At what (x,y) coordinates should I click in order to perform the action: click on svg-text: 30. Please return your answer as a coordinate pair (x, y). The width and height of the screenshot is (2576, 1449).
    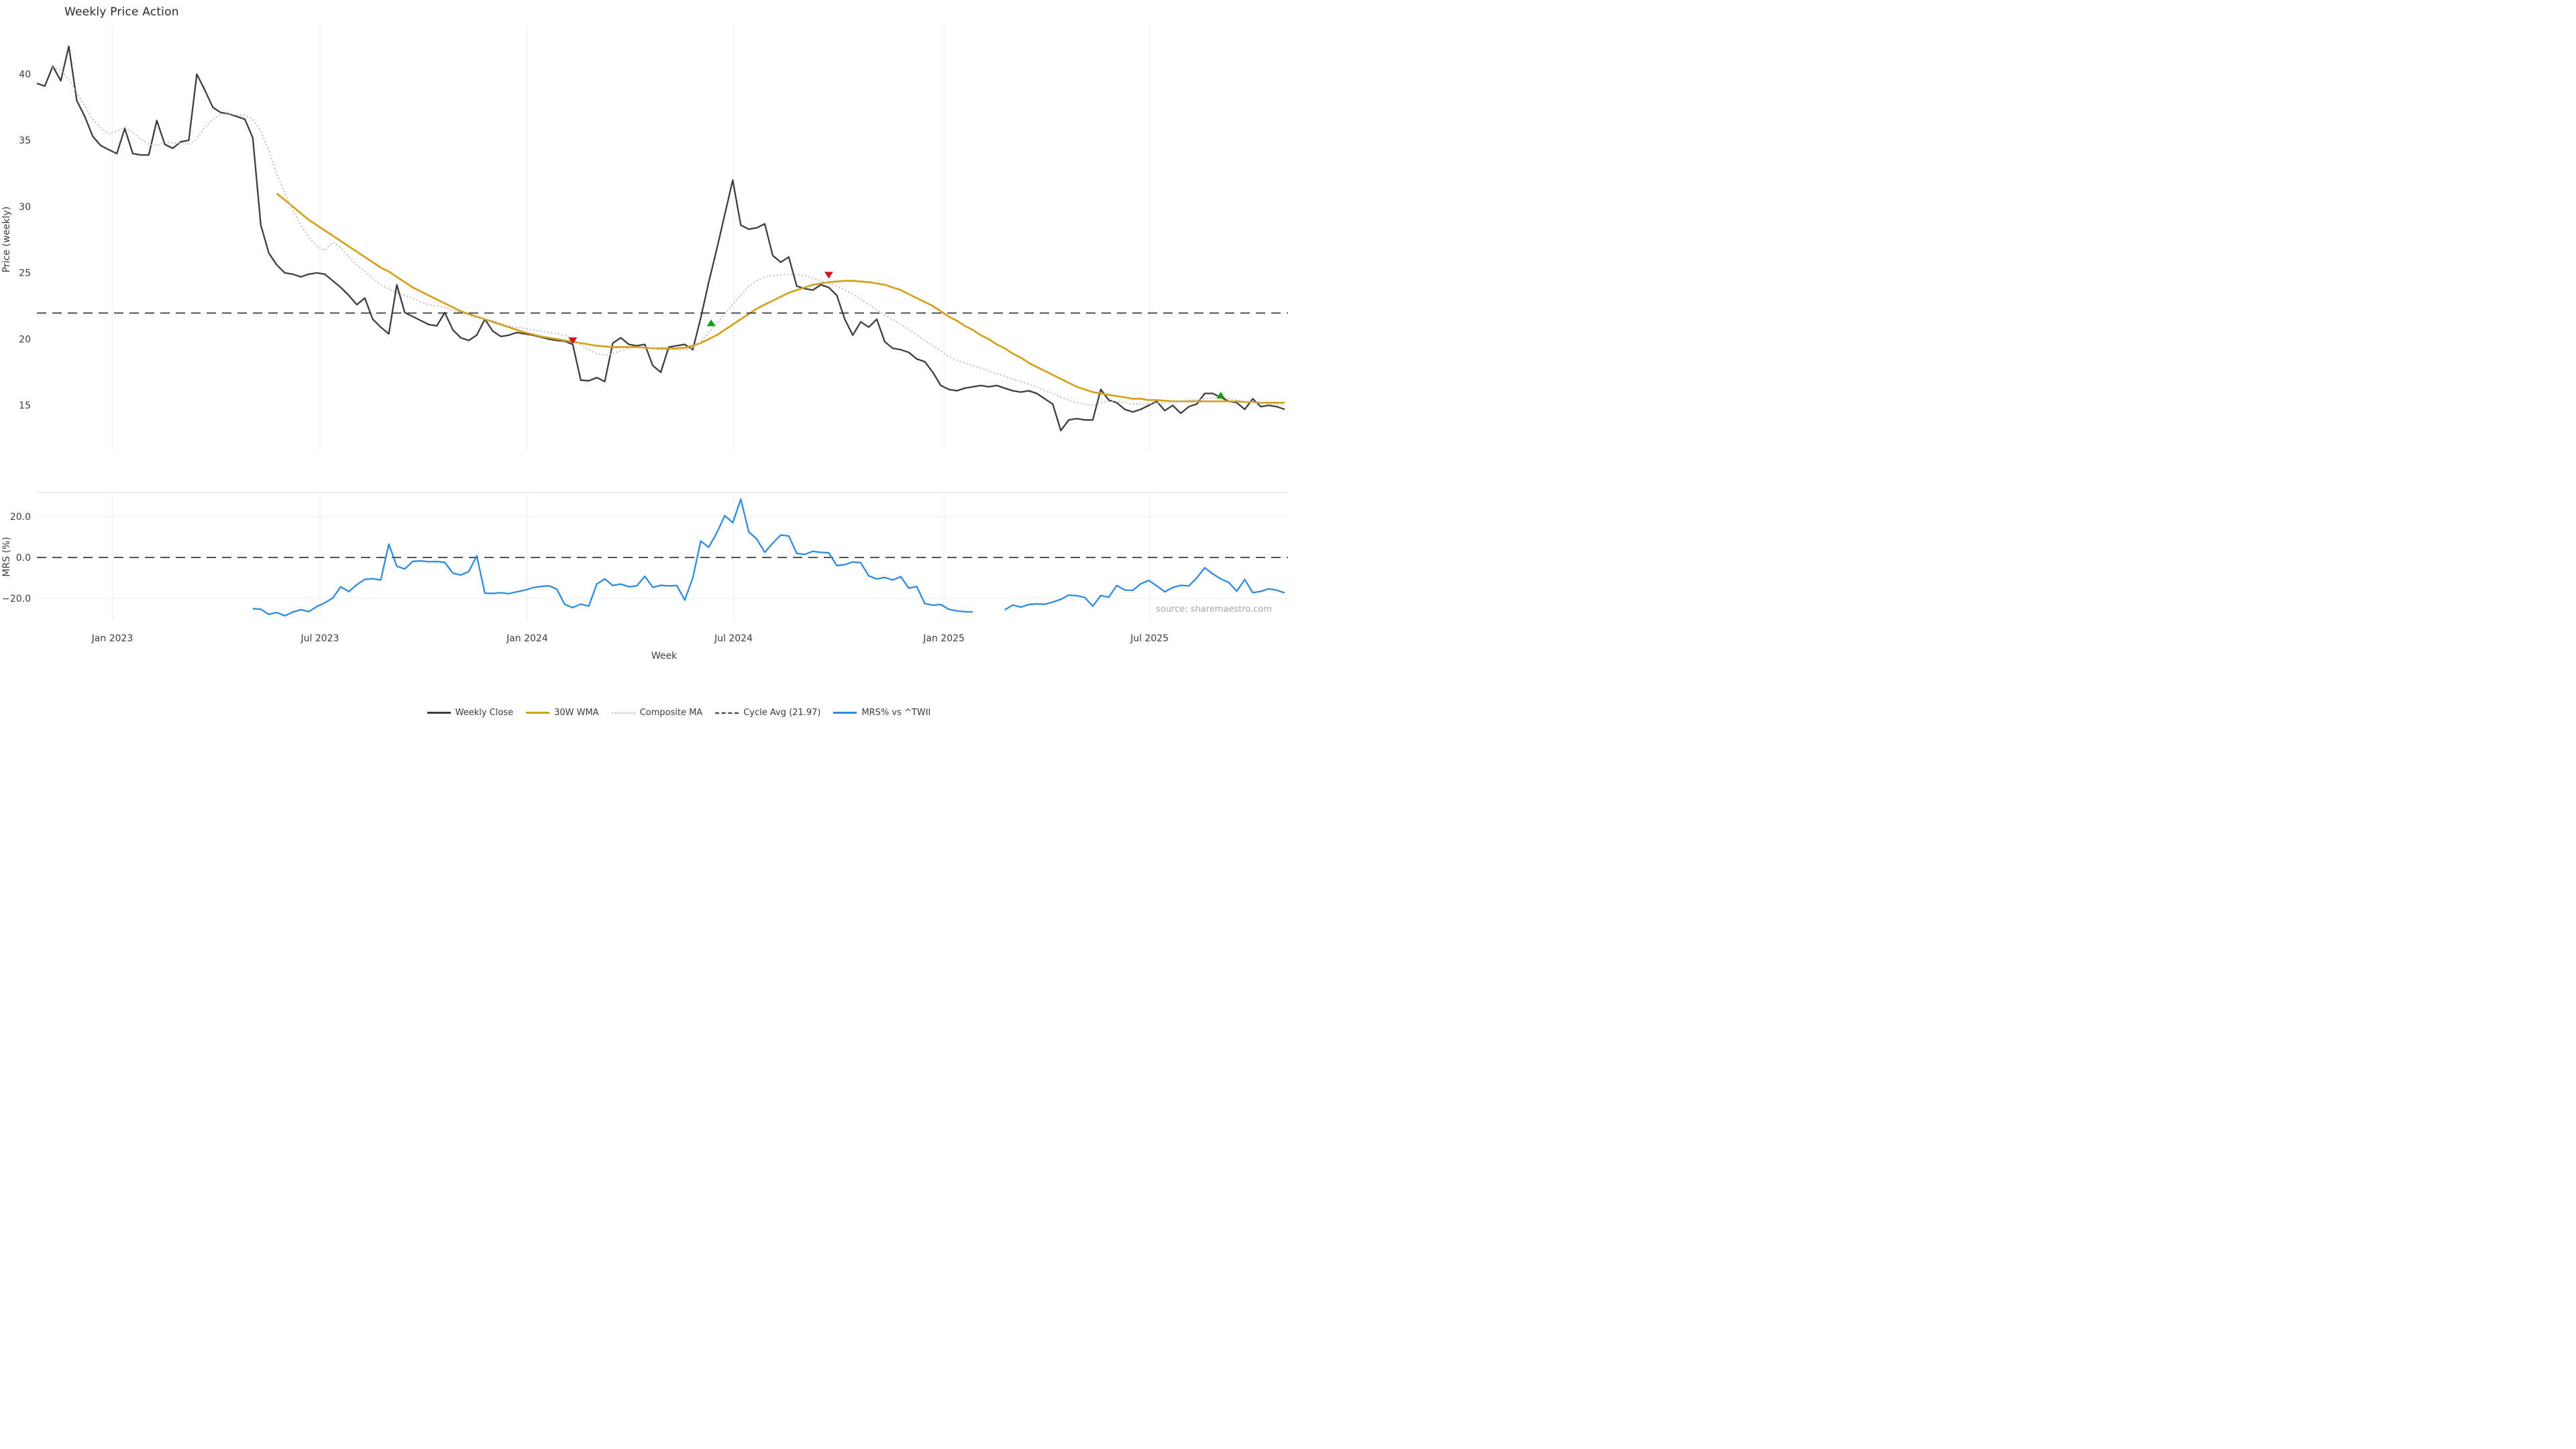
    Looking at the image, I should click on (25, 207).